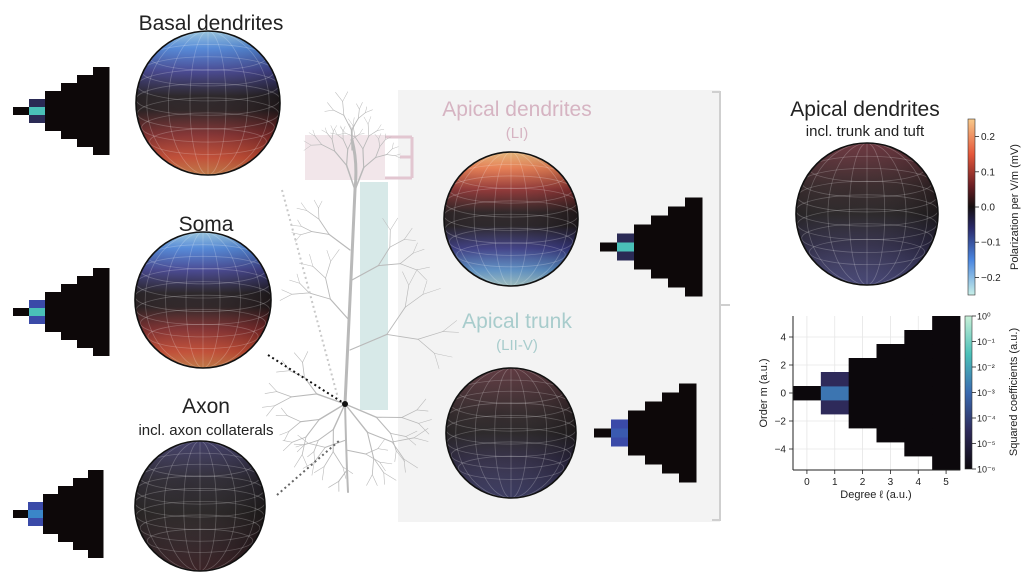 Image resolution: width=1023 pixels, height=586 pixels. Describe the element at coordinates (345, 404) in the screenshot. I see `soma-marker` at that location.